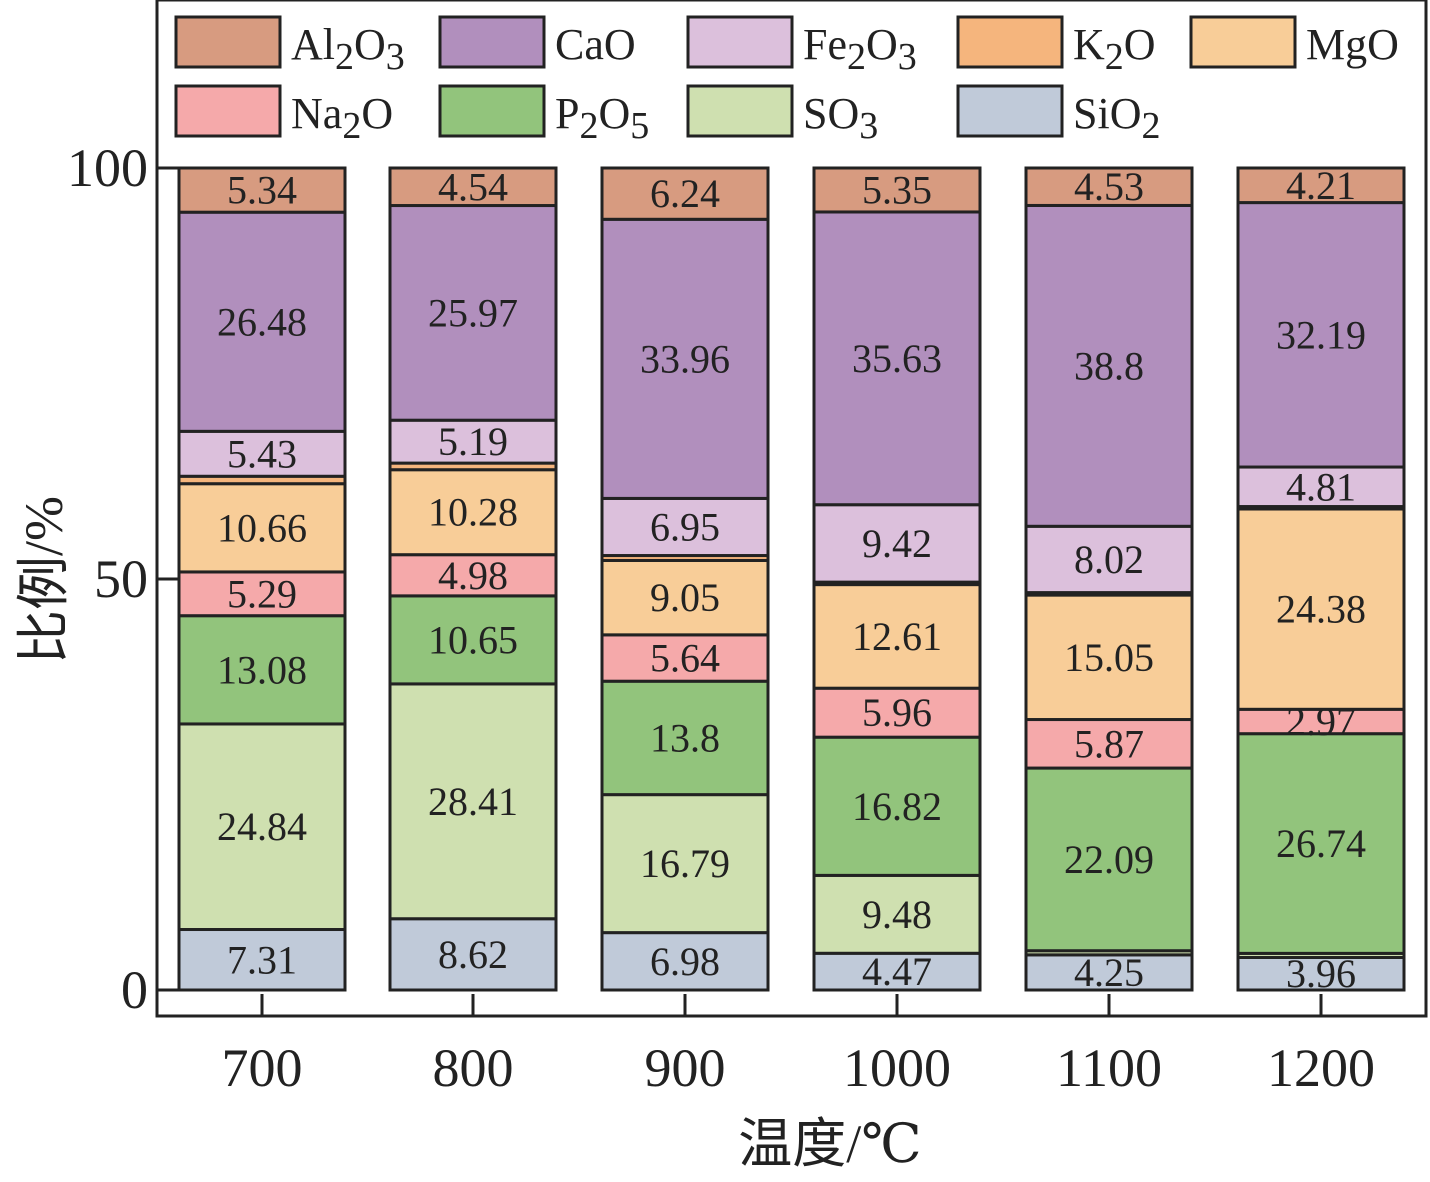  I want to click on data-label-na2o-700: 5.29, so click(262, 593).